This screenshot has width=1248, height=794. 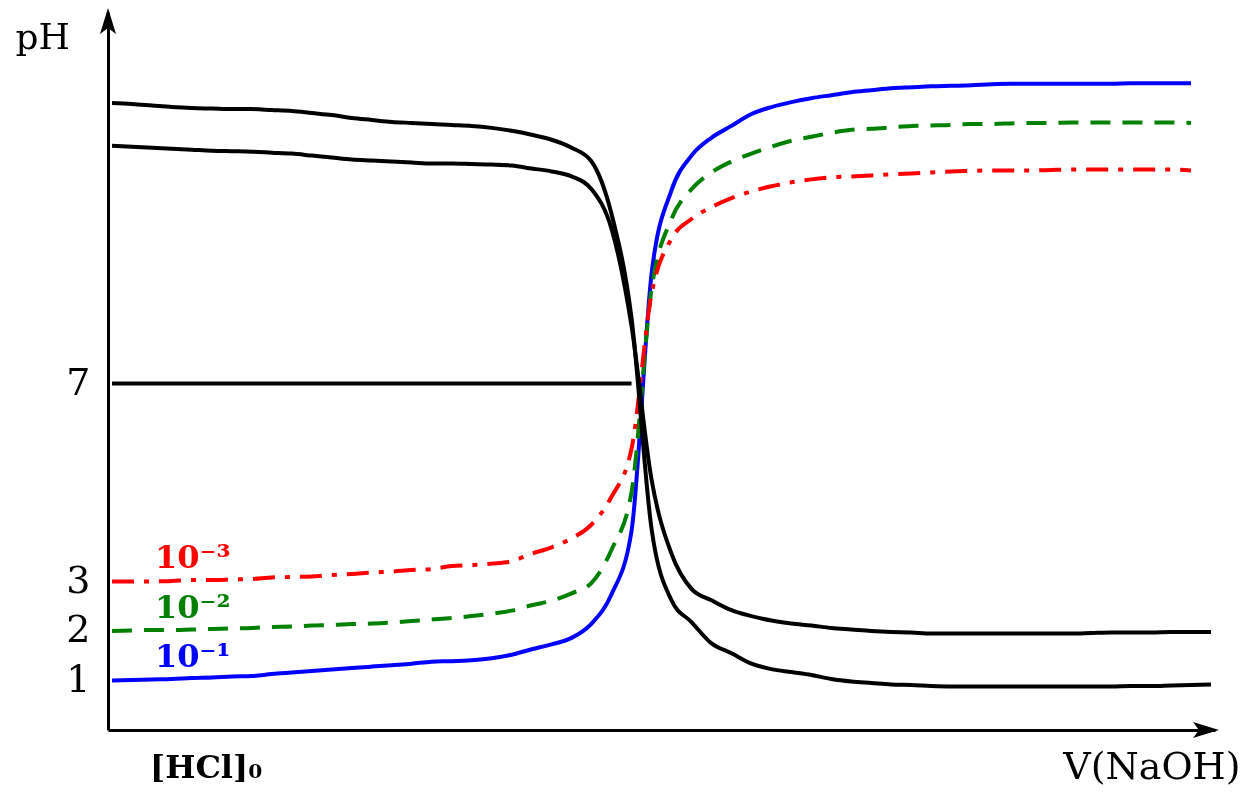 I want to click on y-tick-label: 1, so click(x=78, y=678).